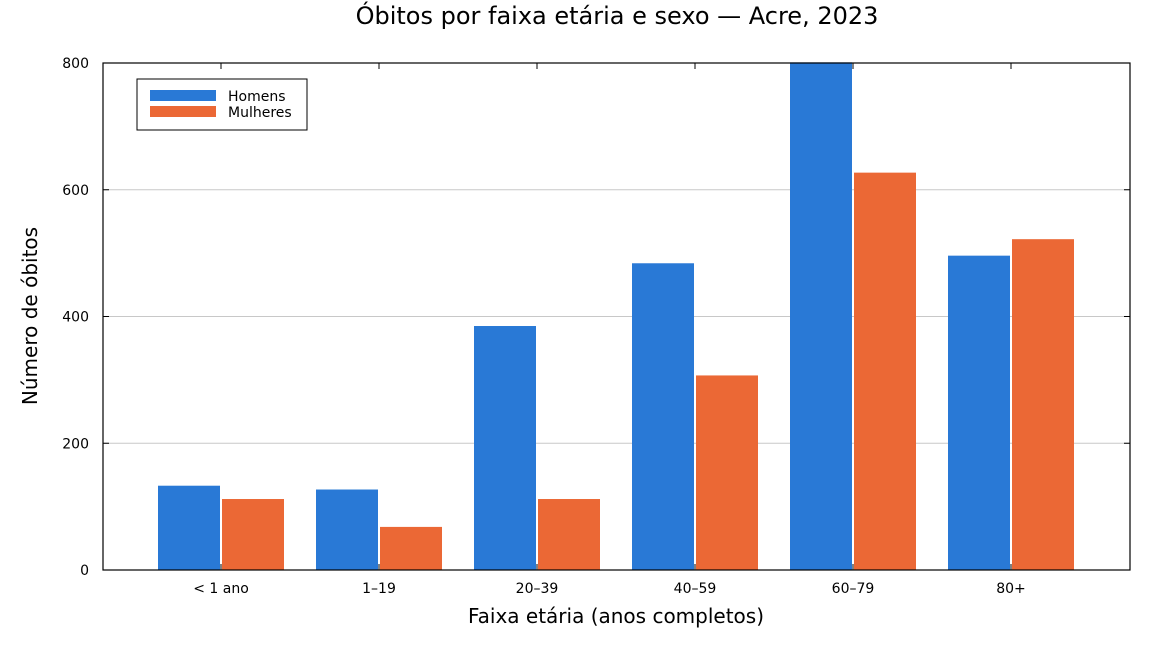 This screenshot has width=1170, height=650. Describe the element at coordinates (75, 444) in the screenshot. I see `y-tick-label: 200` at that location.